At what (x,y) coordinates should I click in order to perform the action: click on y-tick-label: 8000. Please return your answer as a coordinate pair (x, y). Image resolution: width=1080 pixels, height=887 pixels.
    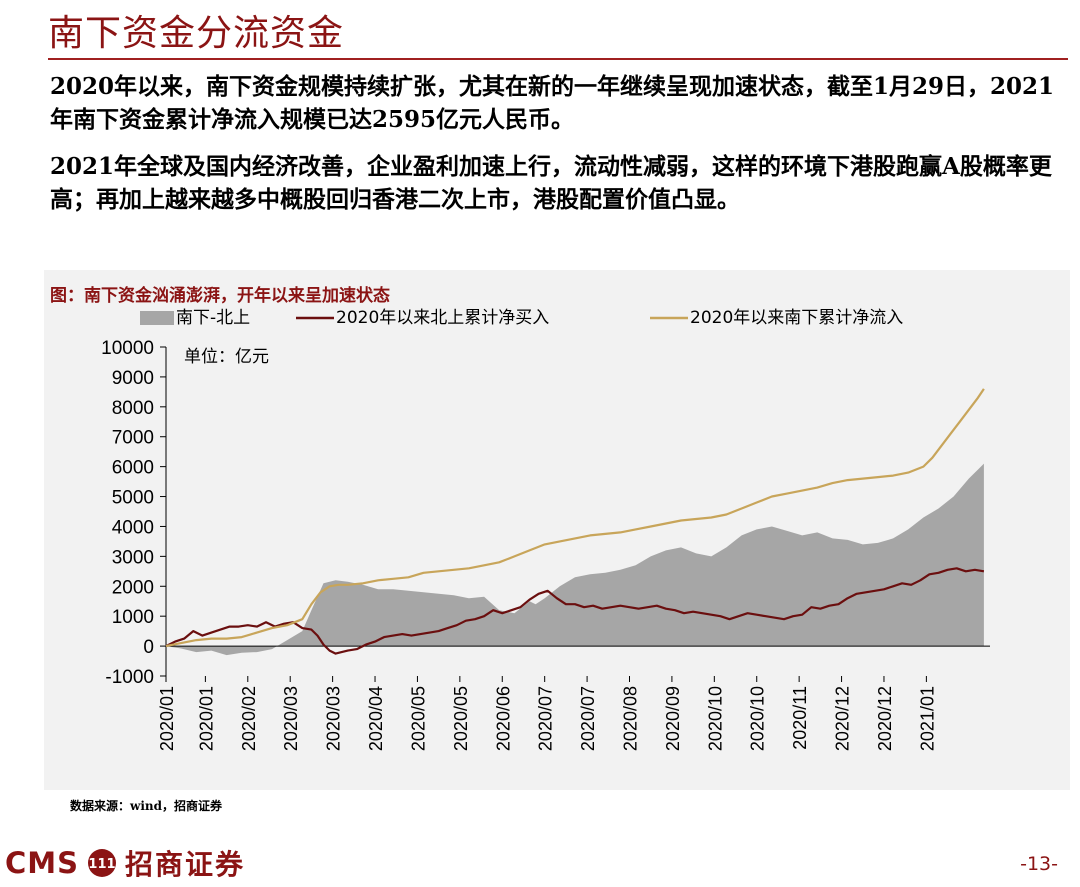
    Looking at the image, I should click on (133, 408).